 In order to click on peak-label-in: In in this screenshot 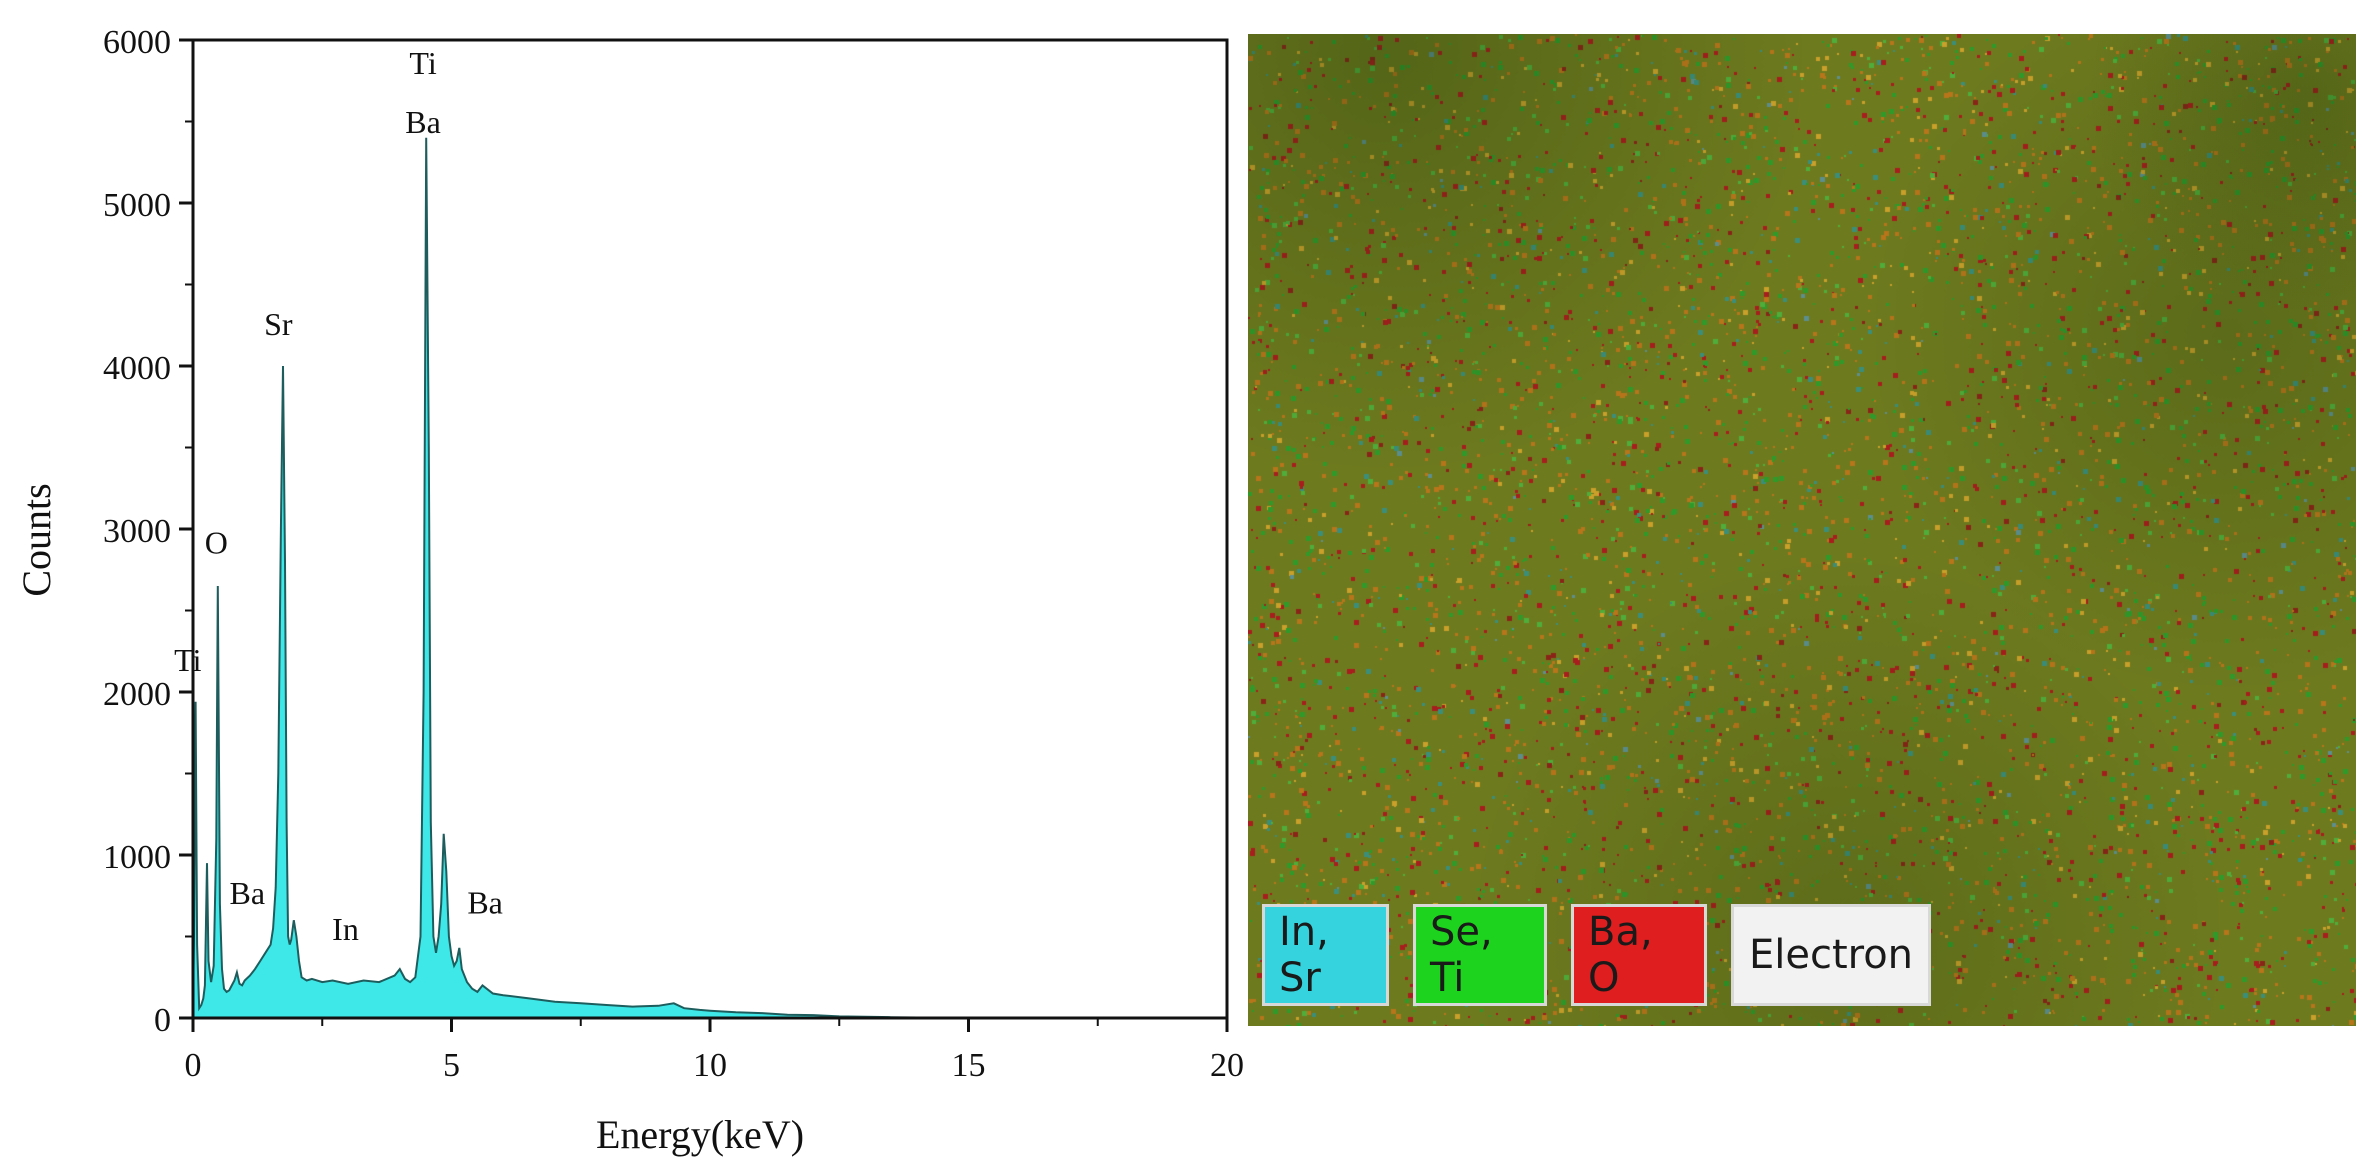, I will do `click(345, 929)`.